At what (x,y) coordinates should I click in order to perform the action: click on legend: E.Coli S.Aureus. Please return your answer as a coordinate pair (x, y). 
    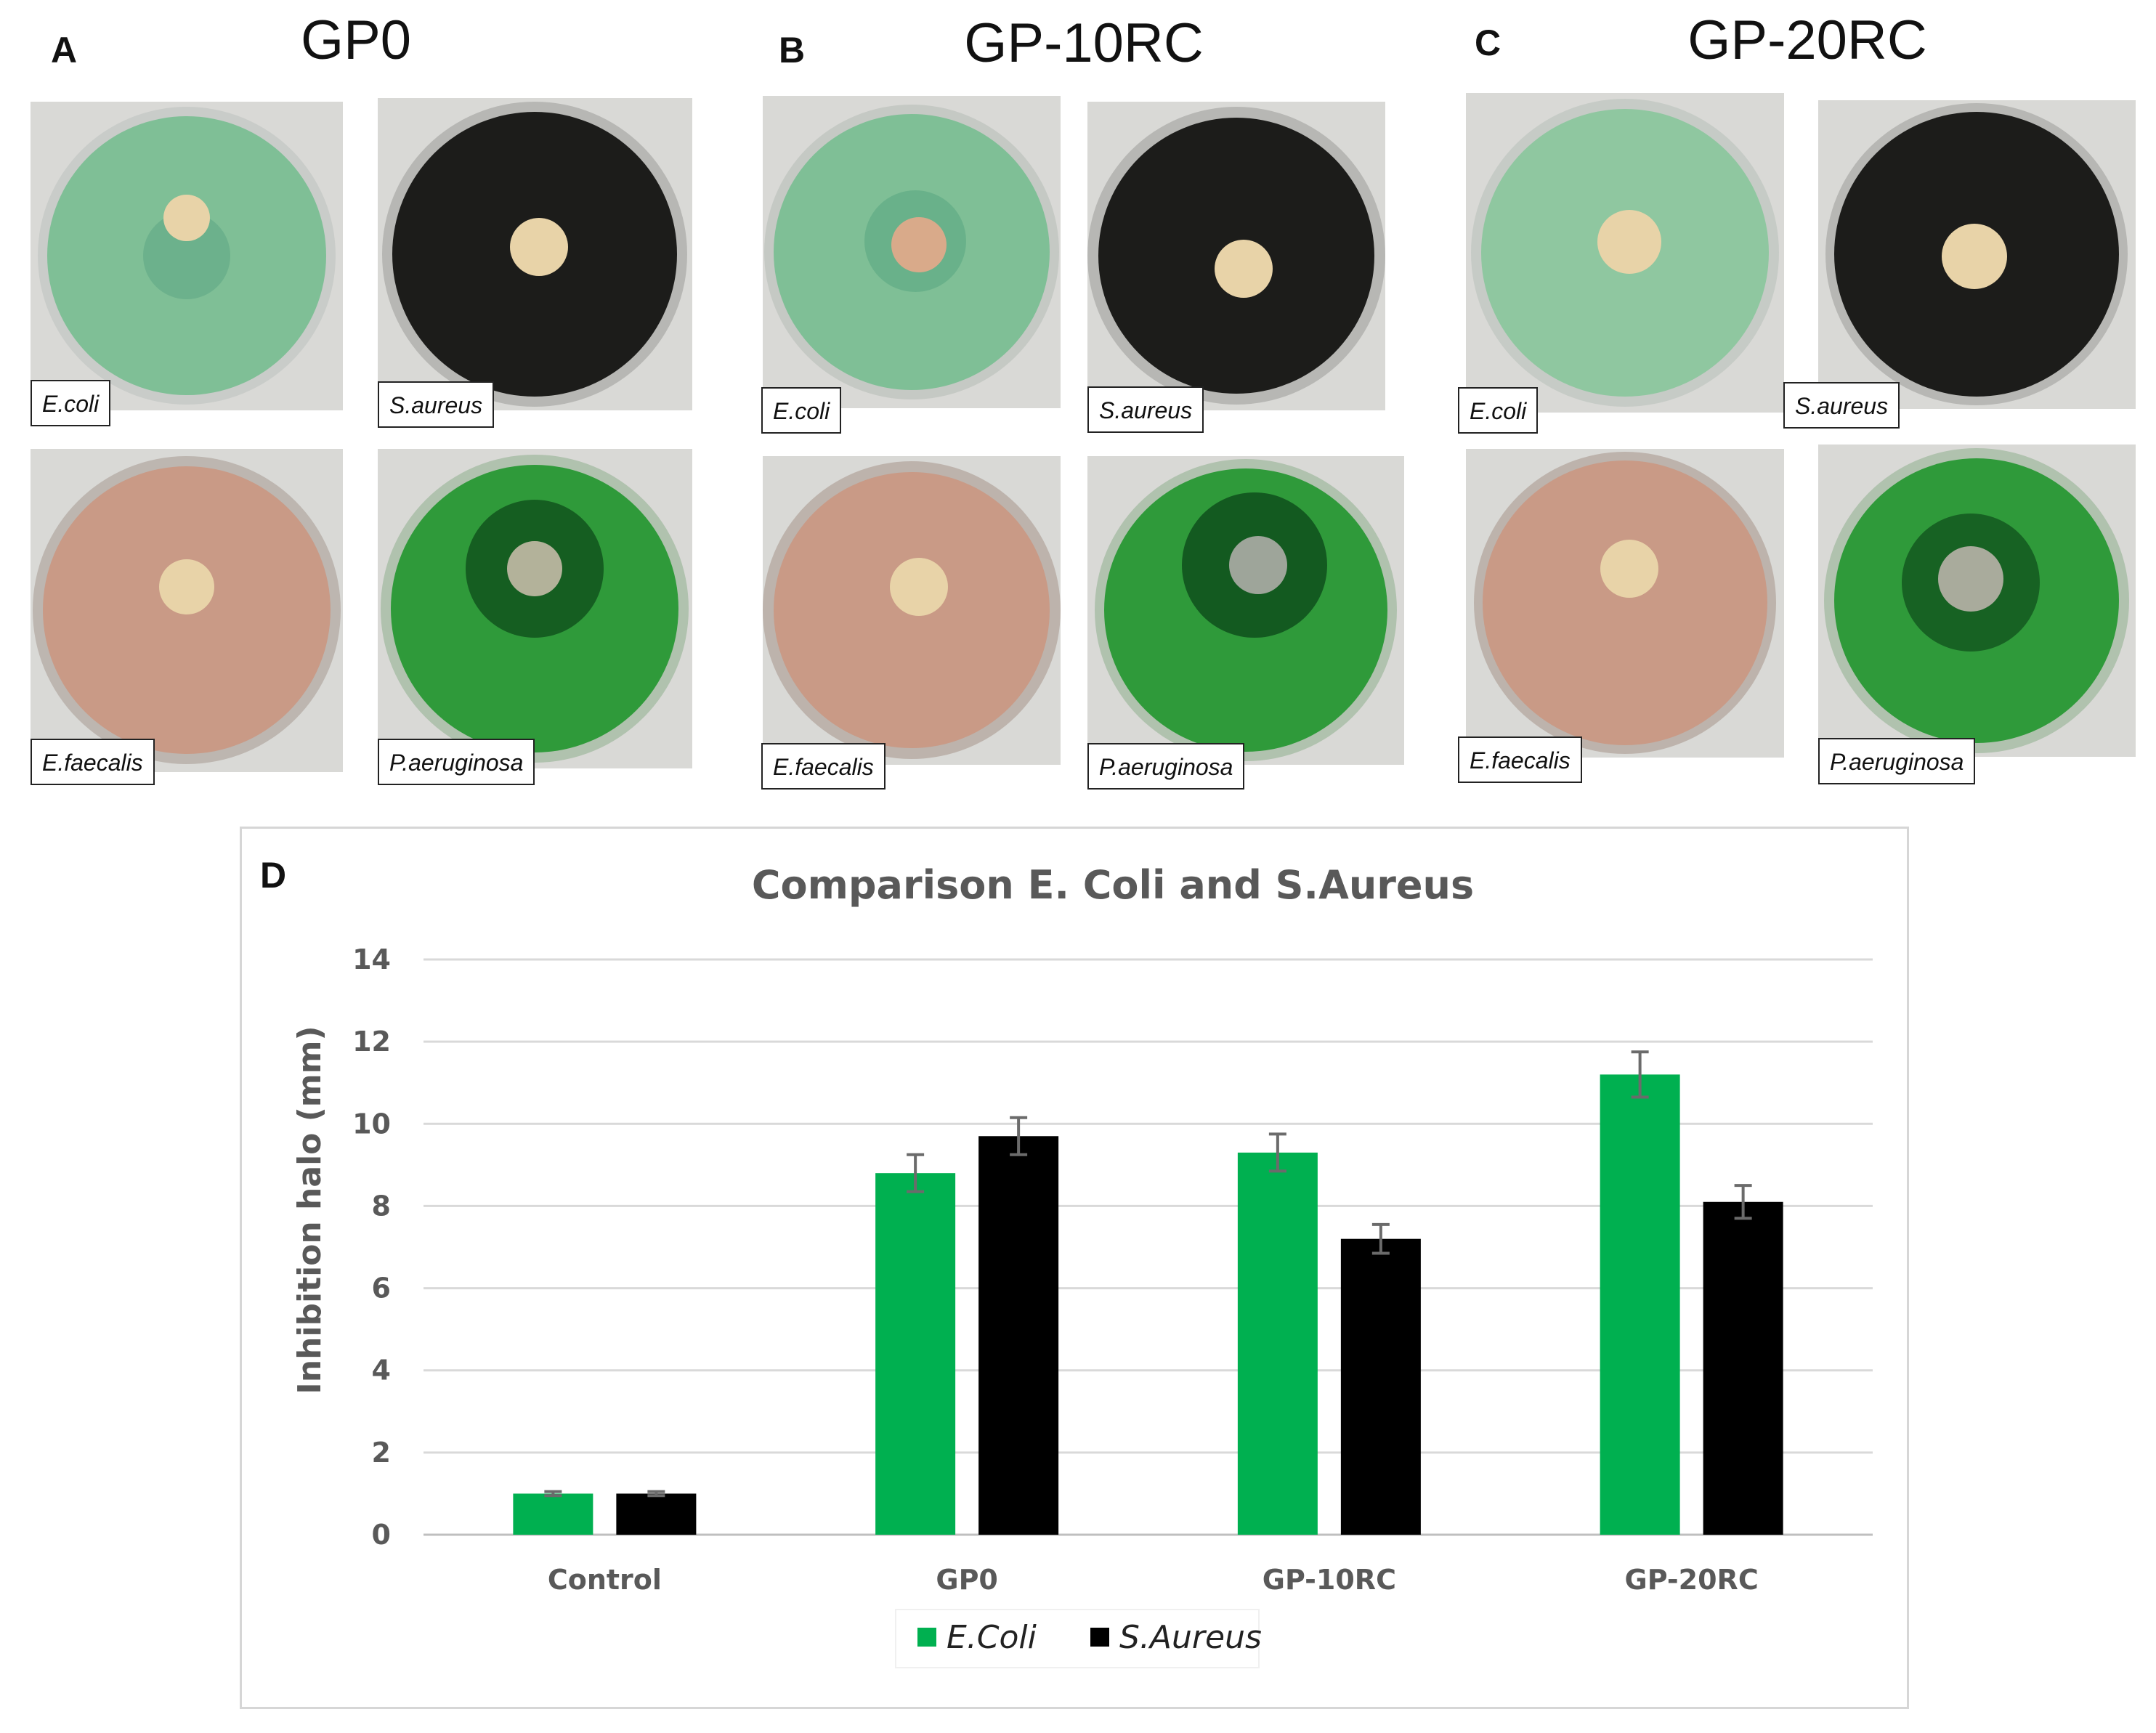
    Looking at the image, I should click on (1078, 1638).